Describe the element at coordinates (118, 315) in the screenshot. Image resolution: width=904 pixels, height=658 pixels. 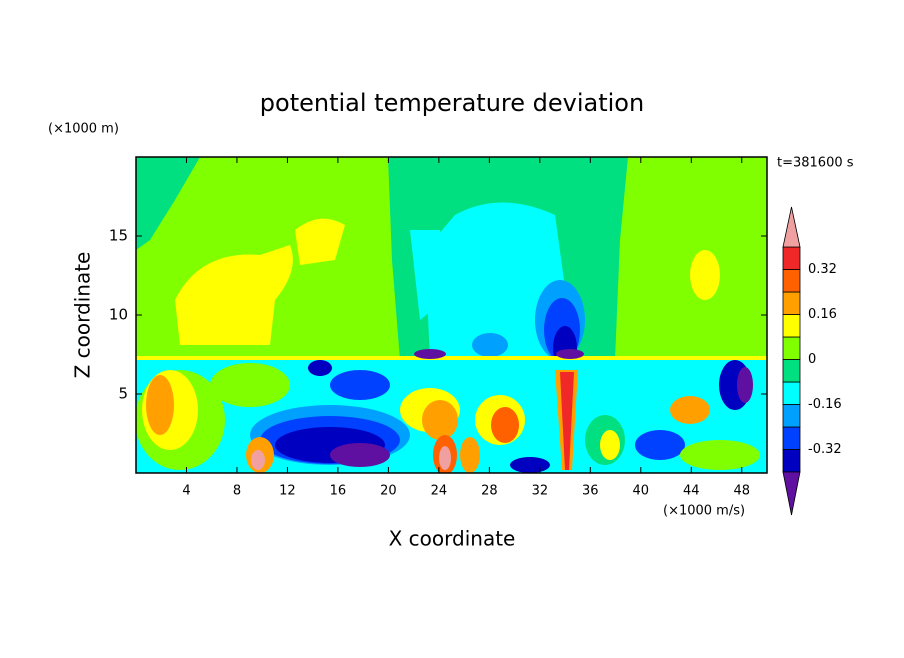
I see `y-tick-label: 10` at that location.